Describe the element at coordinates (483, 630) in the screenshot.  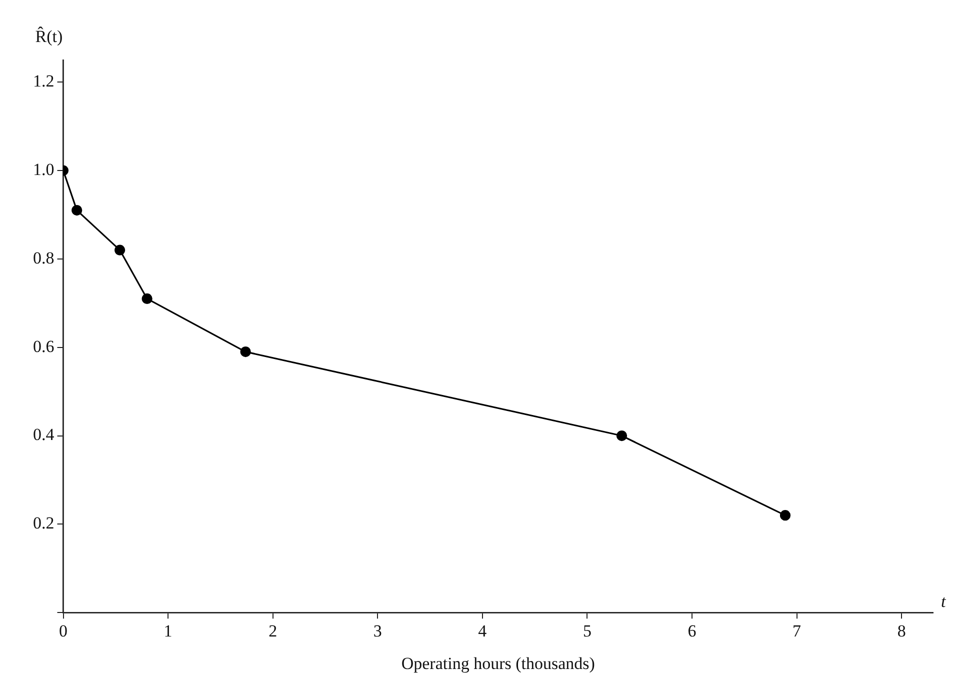
I see `x-tick-label: 4` at that location.